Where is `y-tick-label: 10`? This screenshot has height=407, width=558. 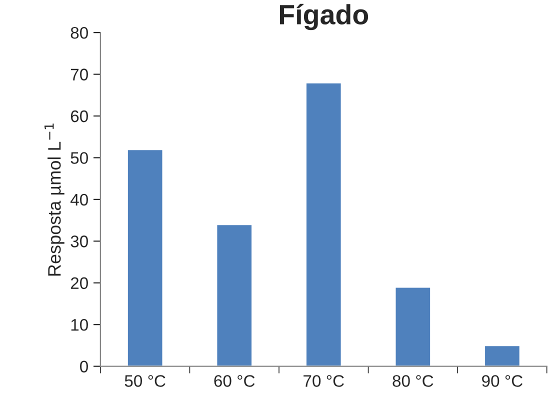
y-tick-label: 10 is located at coordinates (79, 324).